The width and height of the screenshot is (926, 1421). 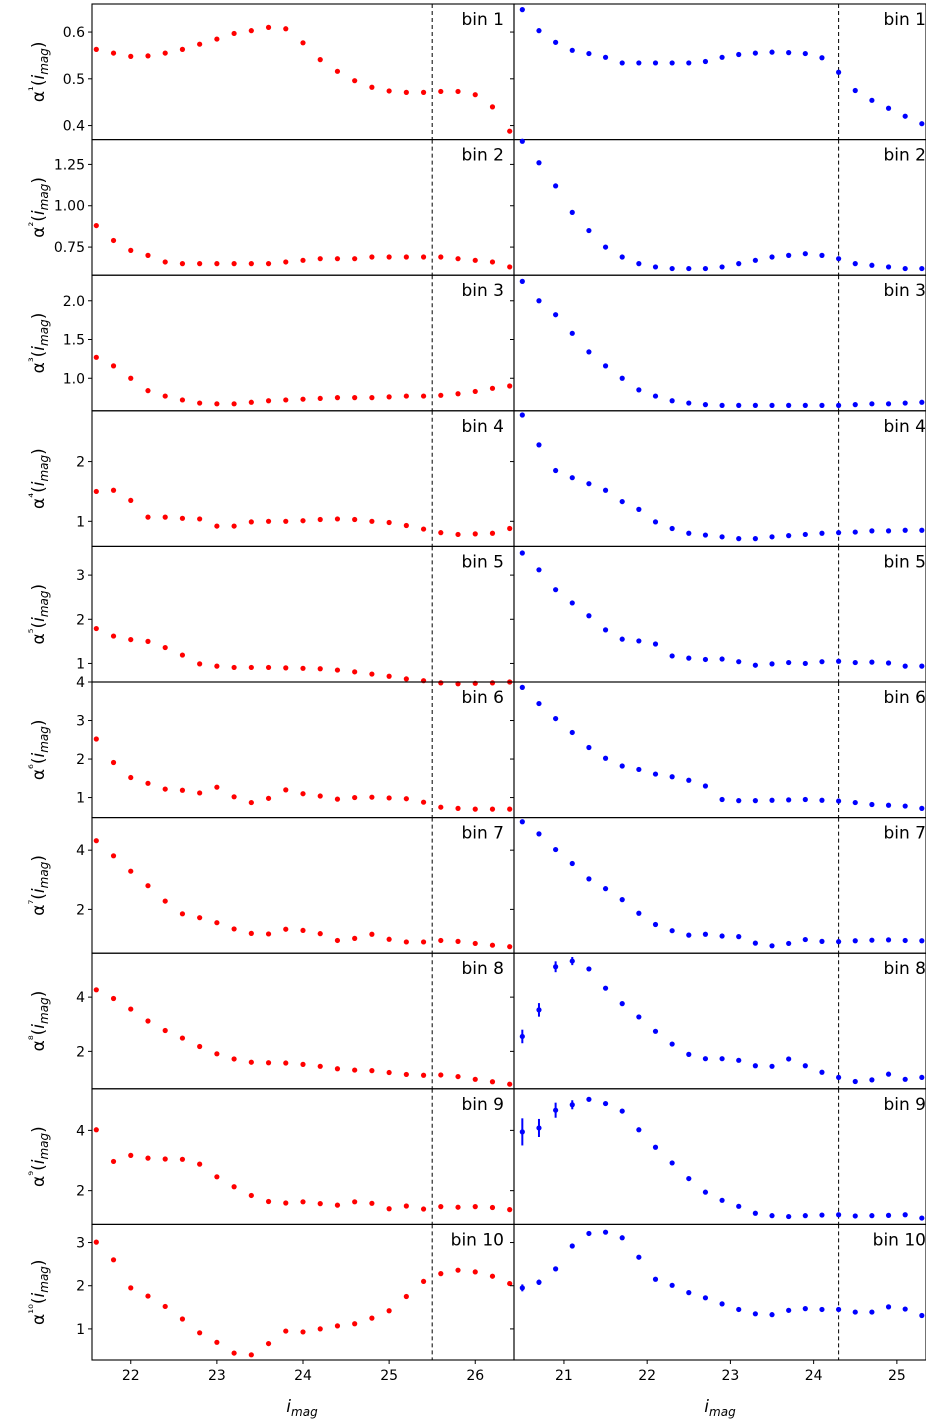 I want to click on panel-r7-left: 2 4 bin 7, so click(x=295, y=885).